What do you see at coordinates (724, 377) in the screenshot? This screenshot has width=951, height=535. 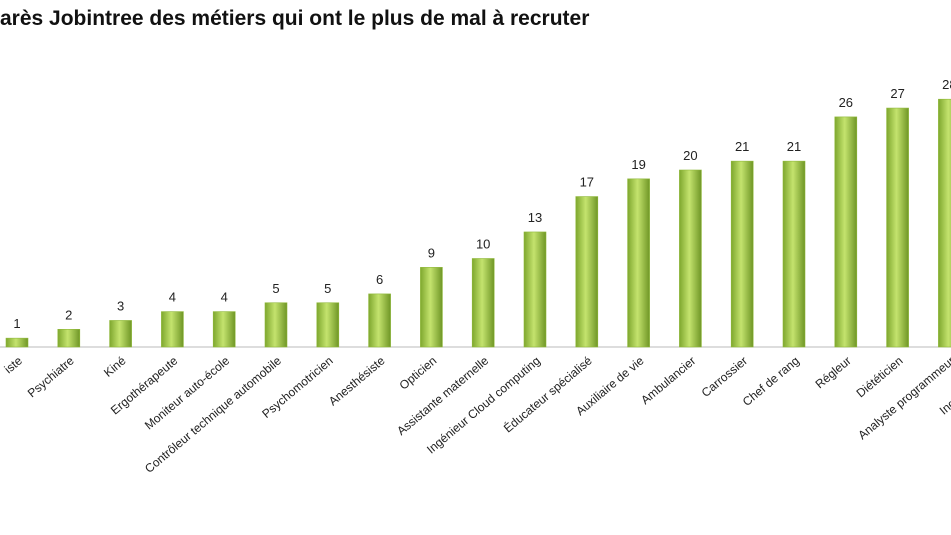 I see `x-tick-label: Carrossier` at bounding box center [724, 377].